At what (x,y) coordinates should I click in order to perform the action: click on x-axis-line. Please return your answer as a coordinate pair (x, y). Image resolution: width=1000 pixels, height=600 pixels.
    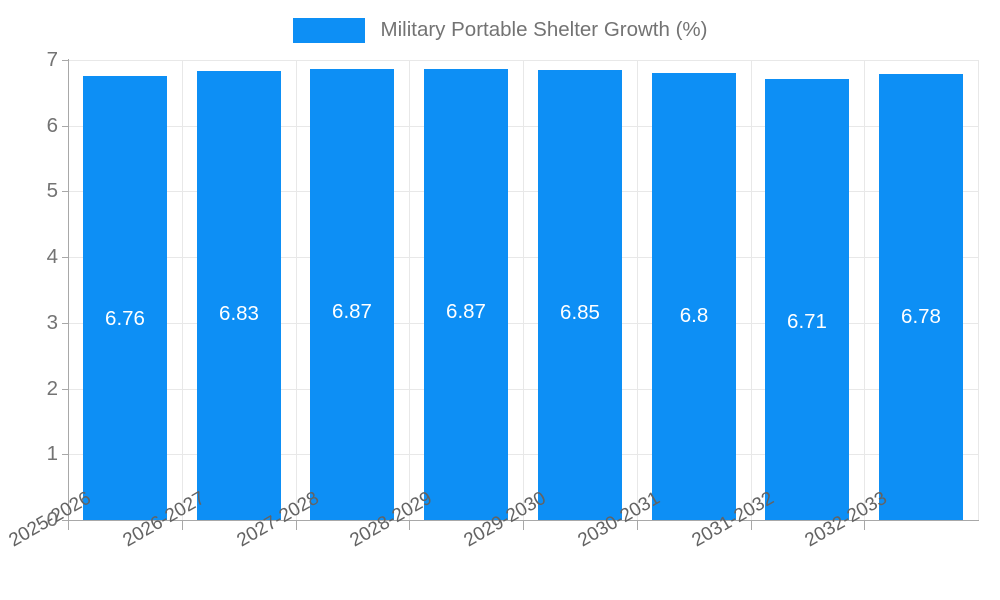
    Looking at the image, I should click on (523, 520).